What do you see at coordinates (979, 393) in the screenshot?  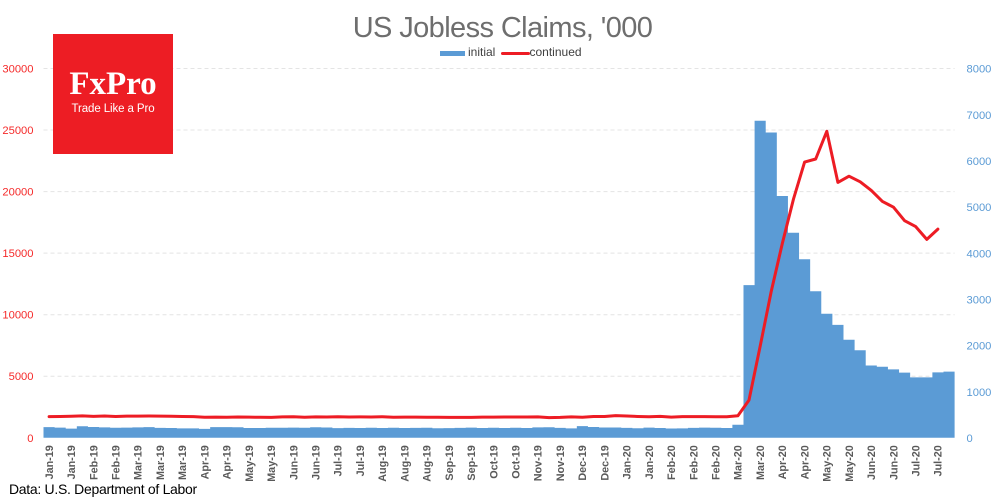 I see `svg-text: 1000` at bounding box center [979, 393].